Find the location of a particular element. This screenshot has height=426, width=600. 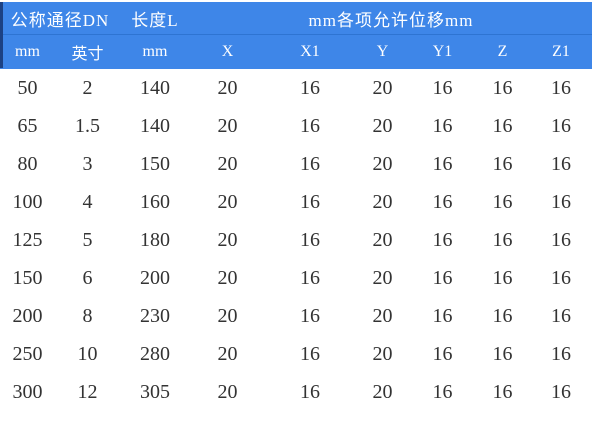

table-cell: 305 is located at coordinates (155, 392).